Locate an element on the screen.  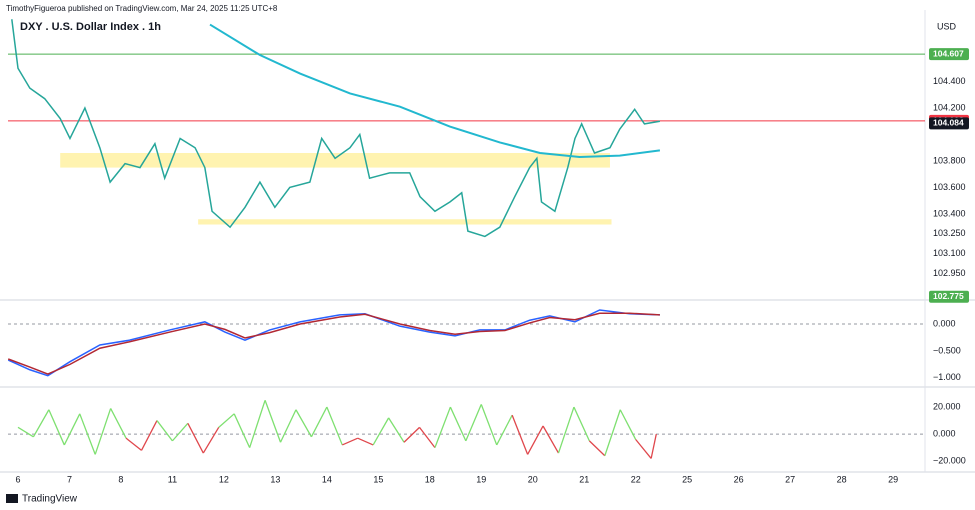
x-tick-label: 27 is located at coordinates (790, 479).